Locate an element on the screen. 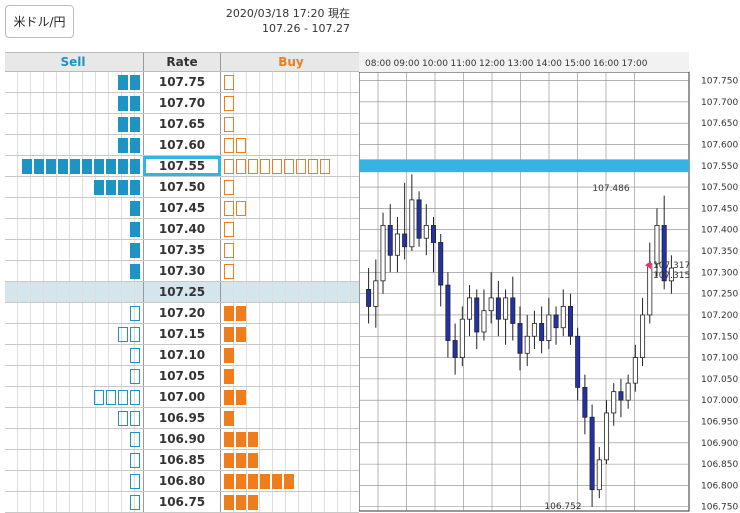 This screenshot has height=513, width=740. rate-cell: 107.25 is located at coordinates (182, 292).